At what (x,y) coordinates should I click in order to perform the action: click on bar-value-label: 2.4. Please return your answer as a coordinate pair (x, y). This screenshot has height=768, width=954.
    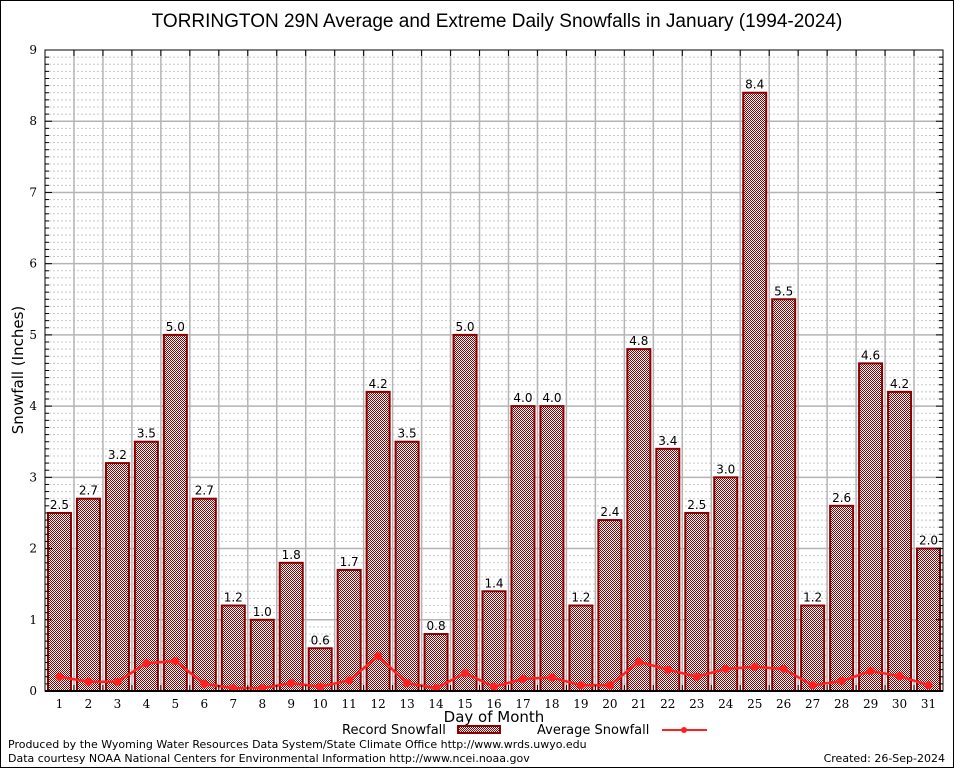
    Looking at the image, I should click on (609, 512).